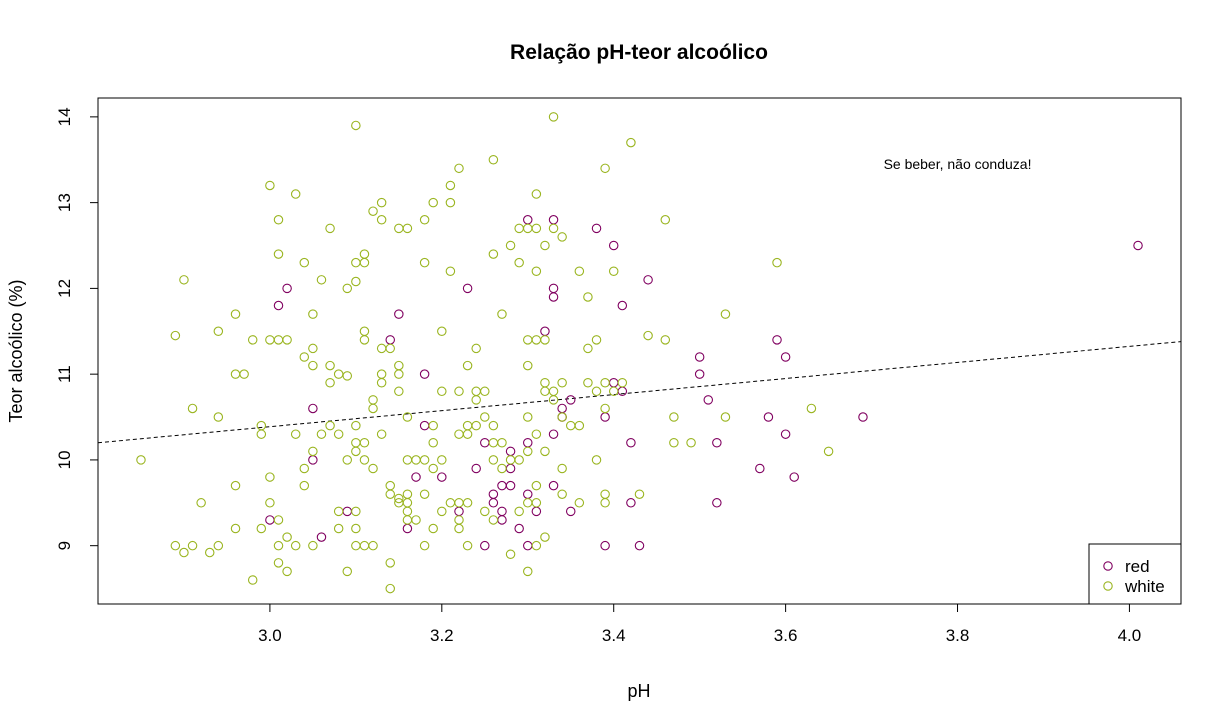  I want to click on legend-label-white: white, so click(1144, 586).